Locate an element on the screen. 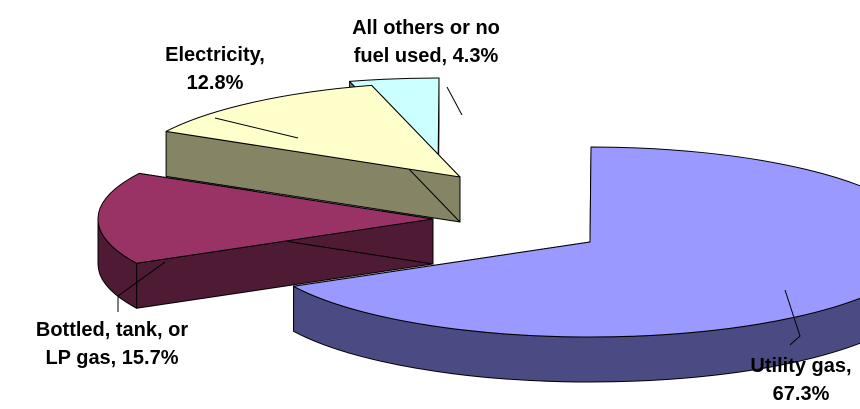 The height and width of the screenshot is (409, 860). slice-label-electricity-value: 12.8% is located at coordinates (215, 83).